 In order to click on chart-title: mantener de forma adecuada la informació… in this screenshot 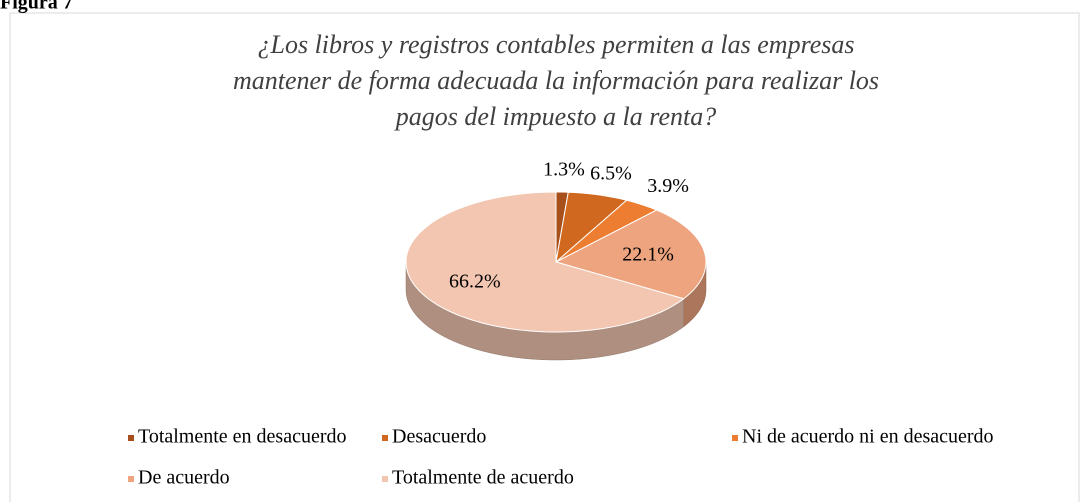, I will do `click(556, 80)`.